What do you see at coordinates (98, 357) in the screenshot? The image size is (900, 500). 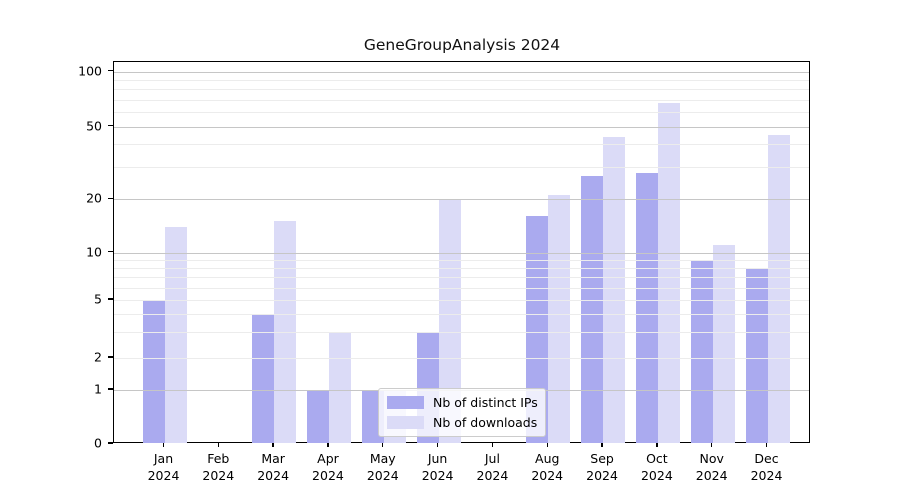 I see `y-tick-label-2: 2` at bounding box center [98, 357].